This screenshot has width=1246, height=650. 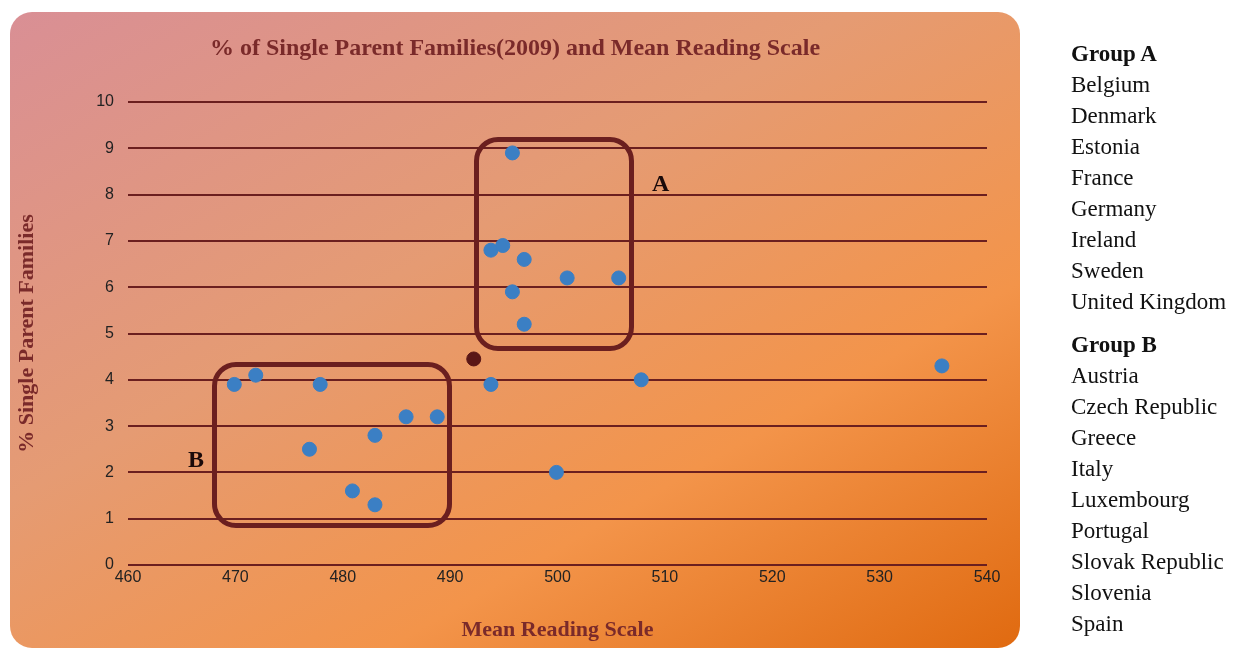 What do you see at coordinates (110, 425) in the screenshot?
I see `y-tick-label: 3` at bounding box center [110, 425].